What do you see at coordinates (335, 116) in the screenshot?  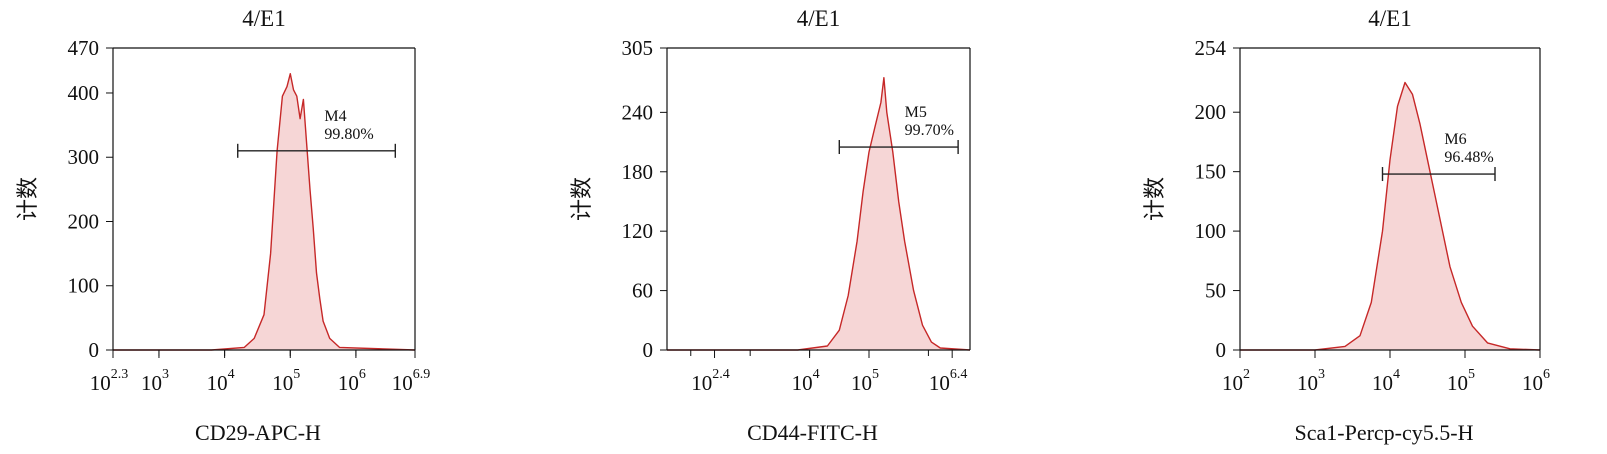 I see `gate-name: M4` at bounding box center [335, 116].